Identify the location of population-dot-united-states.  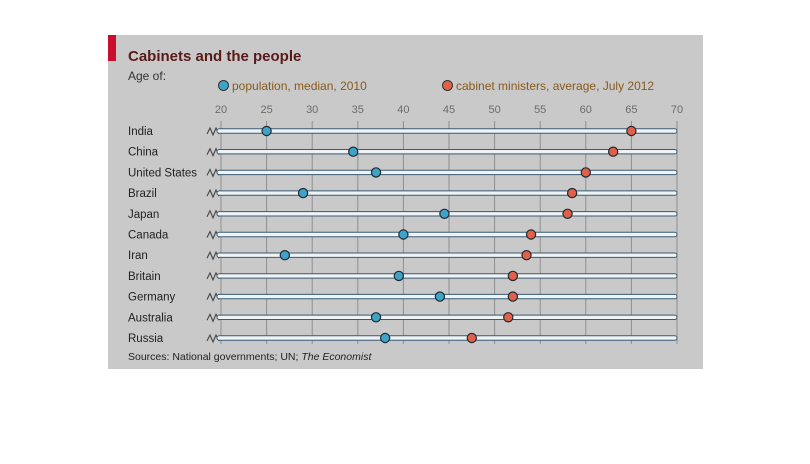
(376, 172).